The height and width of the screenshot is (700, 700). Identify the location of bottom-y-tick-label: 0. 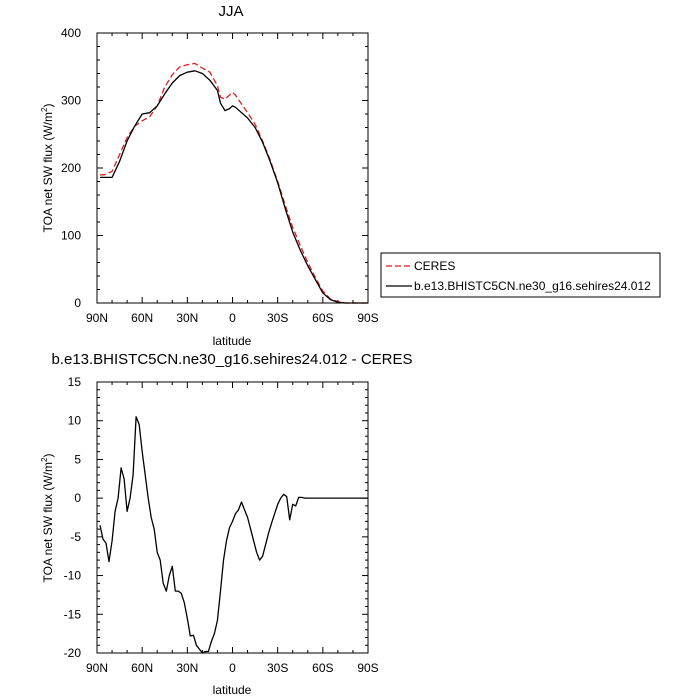
(77, 498).